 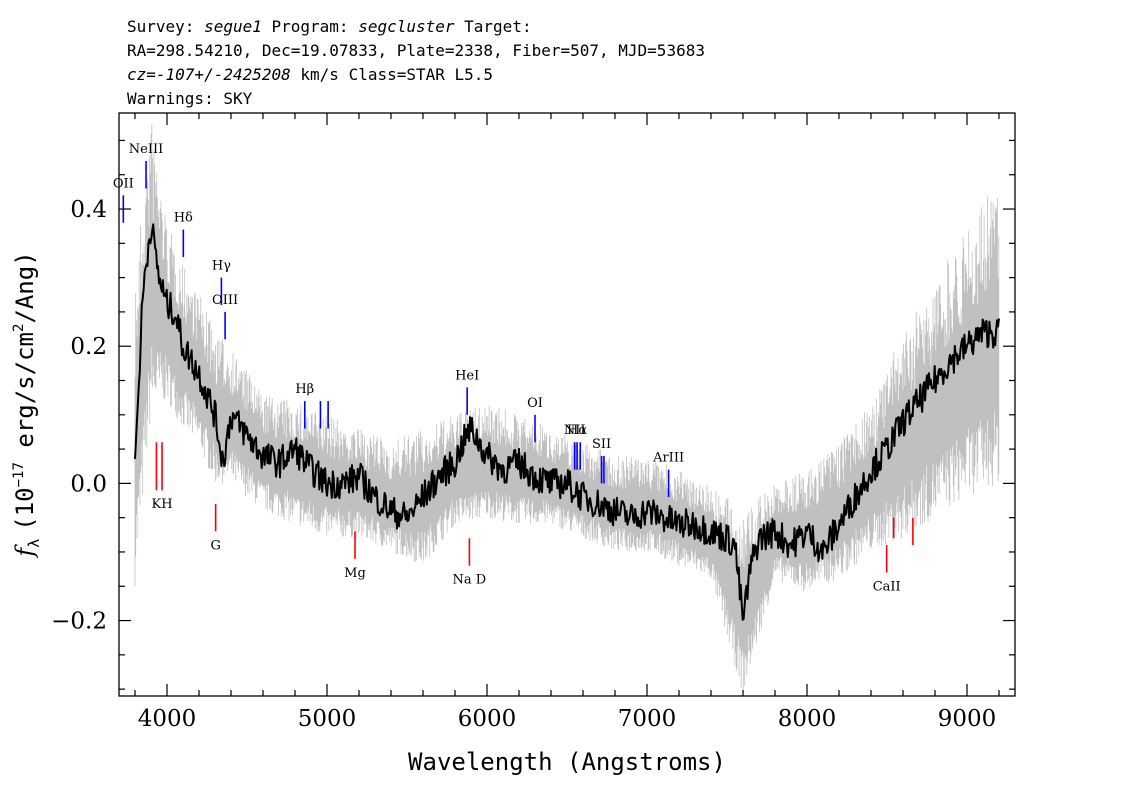 I want to click on y-tick-label: 0.4, so click(x=88, y=210).